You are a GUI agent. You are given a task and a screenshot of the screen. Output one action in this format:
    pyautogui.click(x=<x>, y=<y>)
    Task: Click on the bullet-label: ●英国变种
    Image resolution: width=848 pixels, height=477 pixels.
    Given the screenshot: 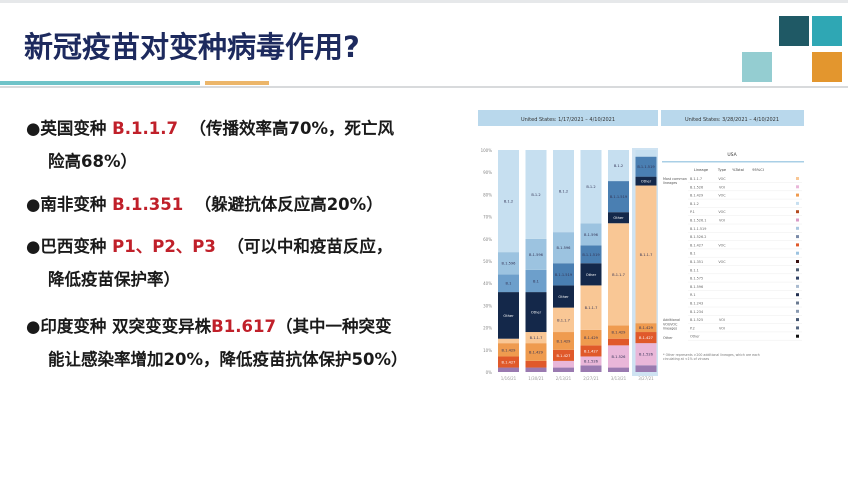 What is the action you would take?
    pyautogui.click(x=69, y=128)
    